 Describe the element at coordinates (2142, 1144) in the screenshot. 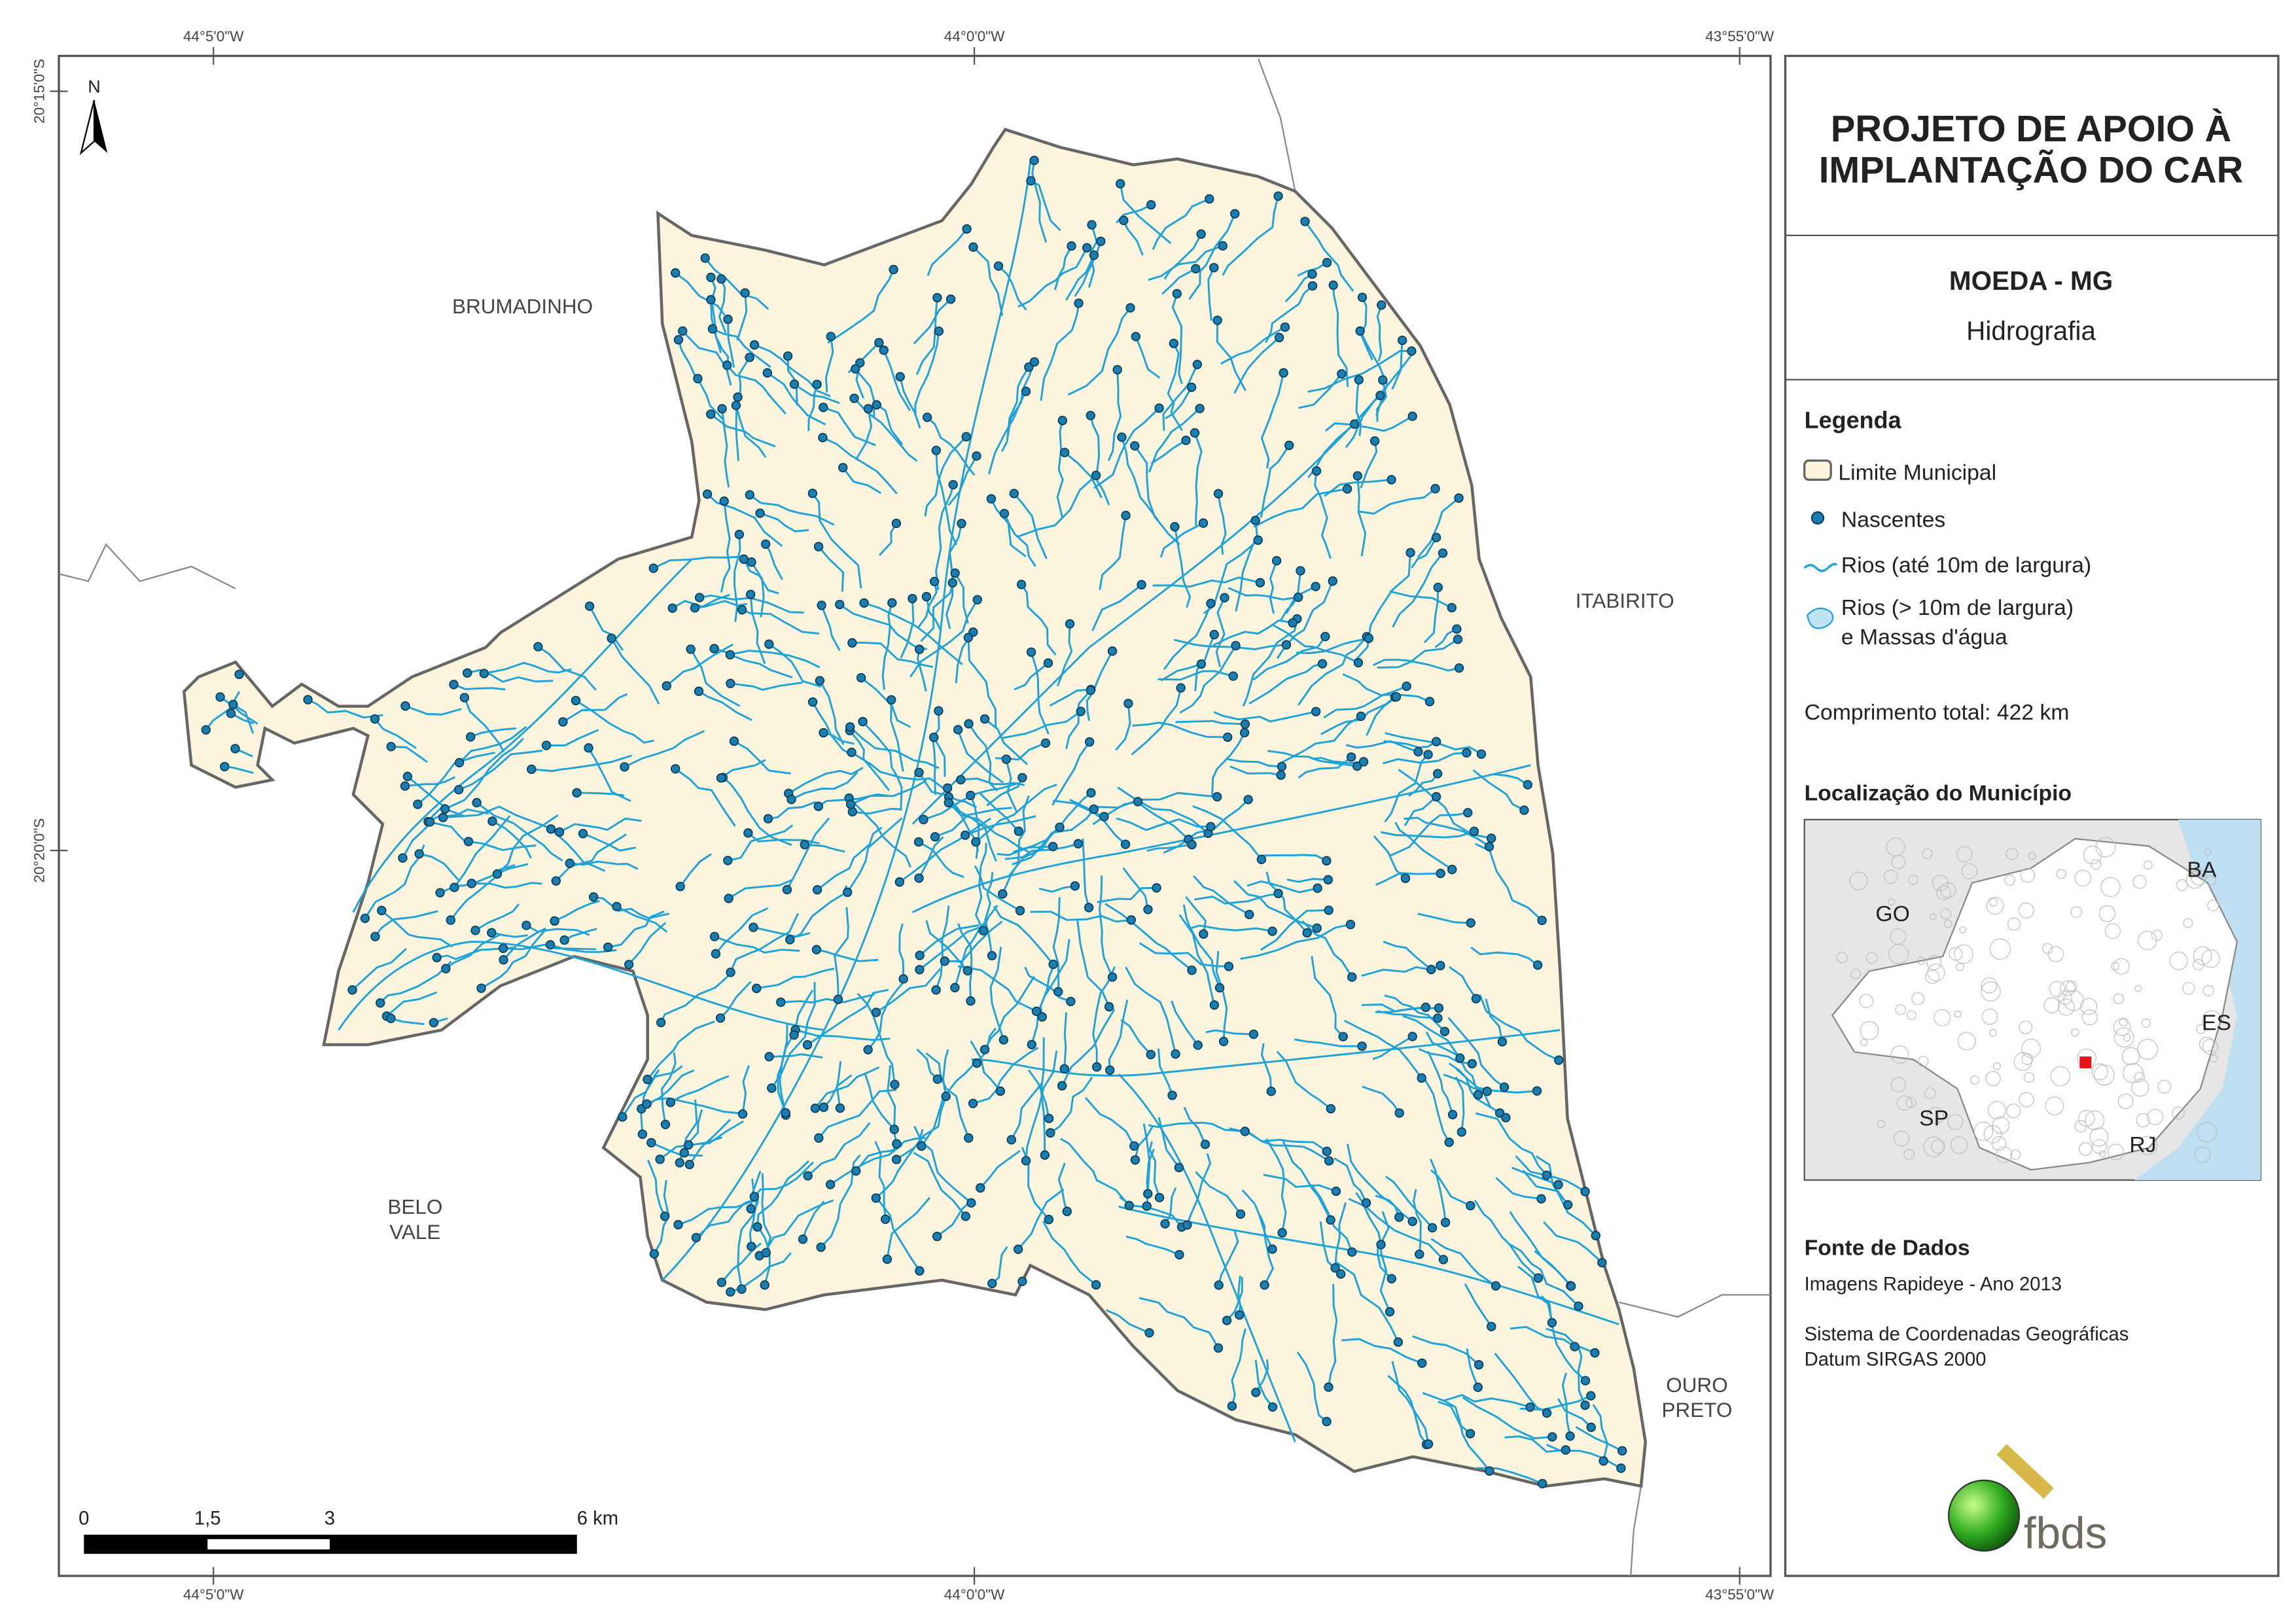

I see `state-label: RJ` at that location.